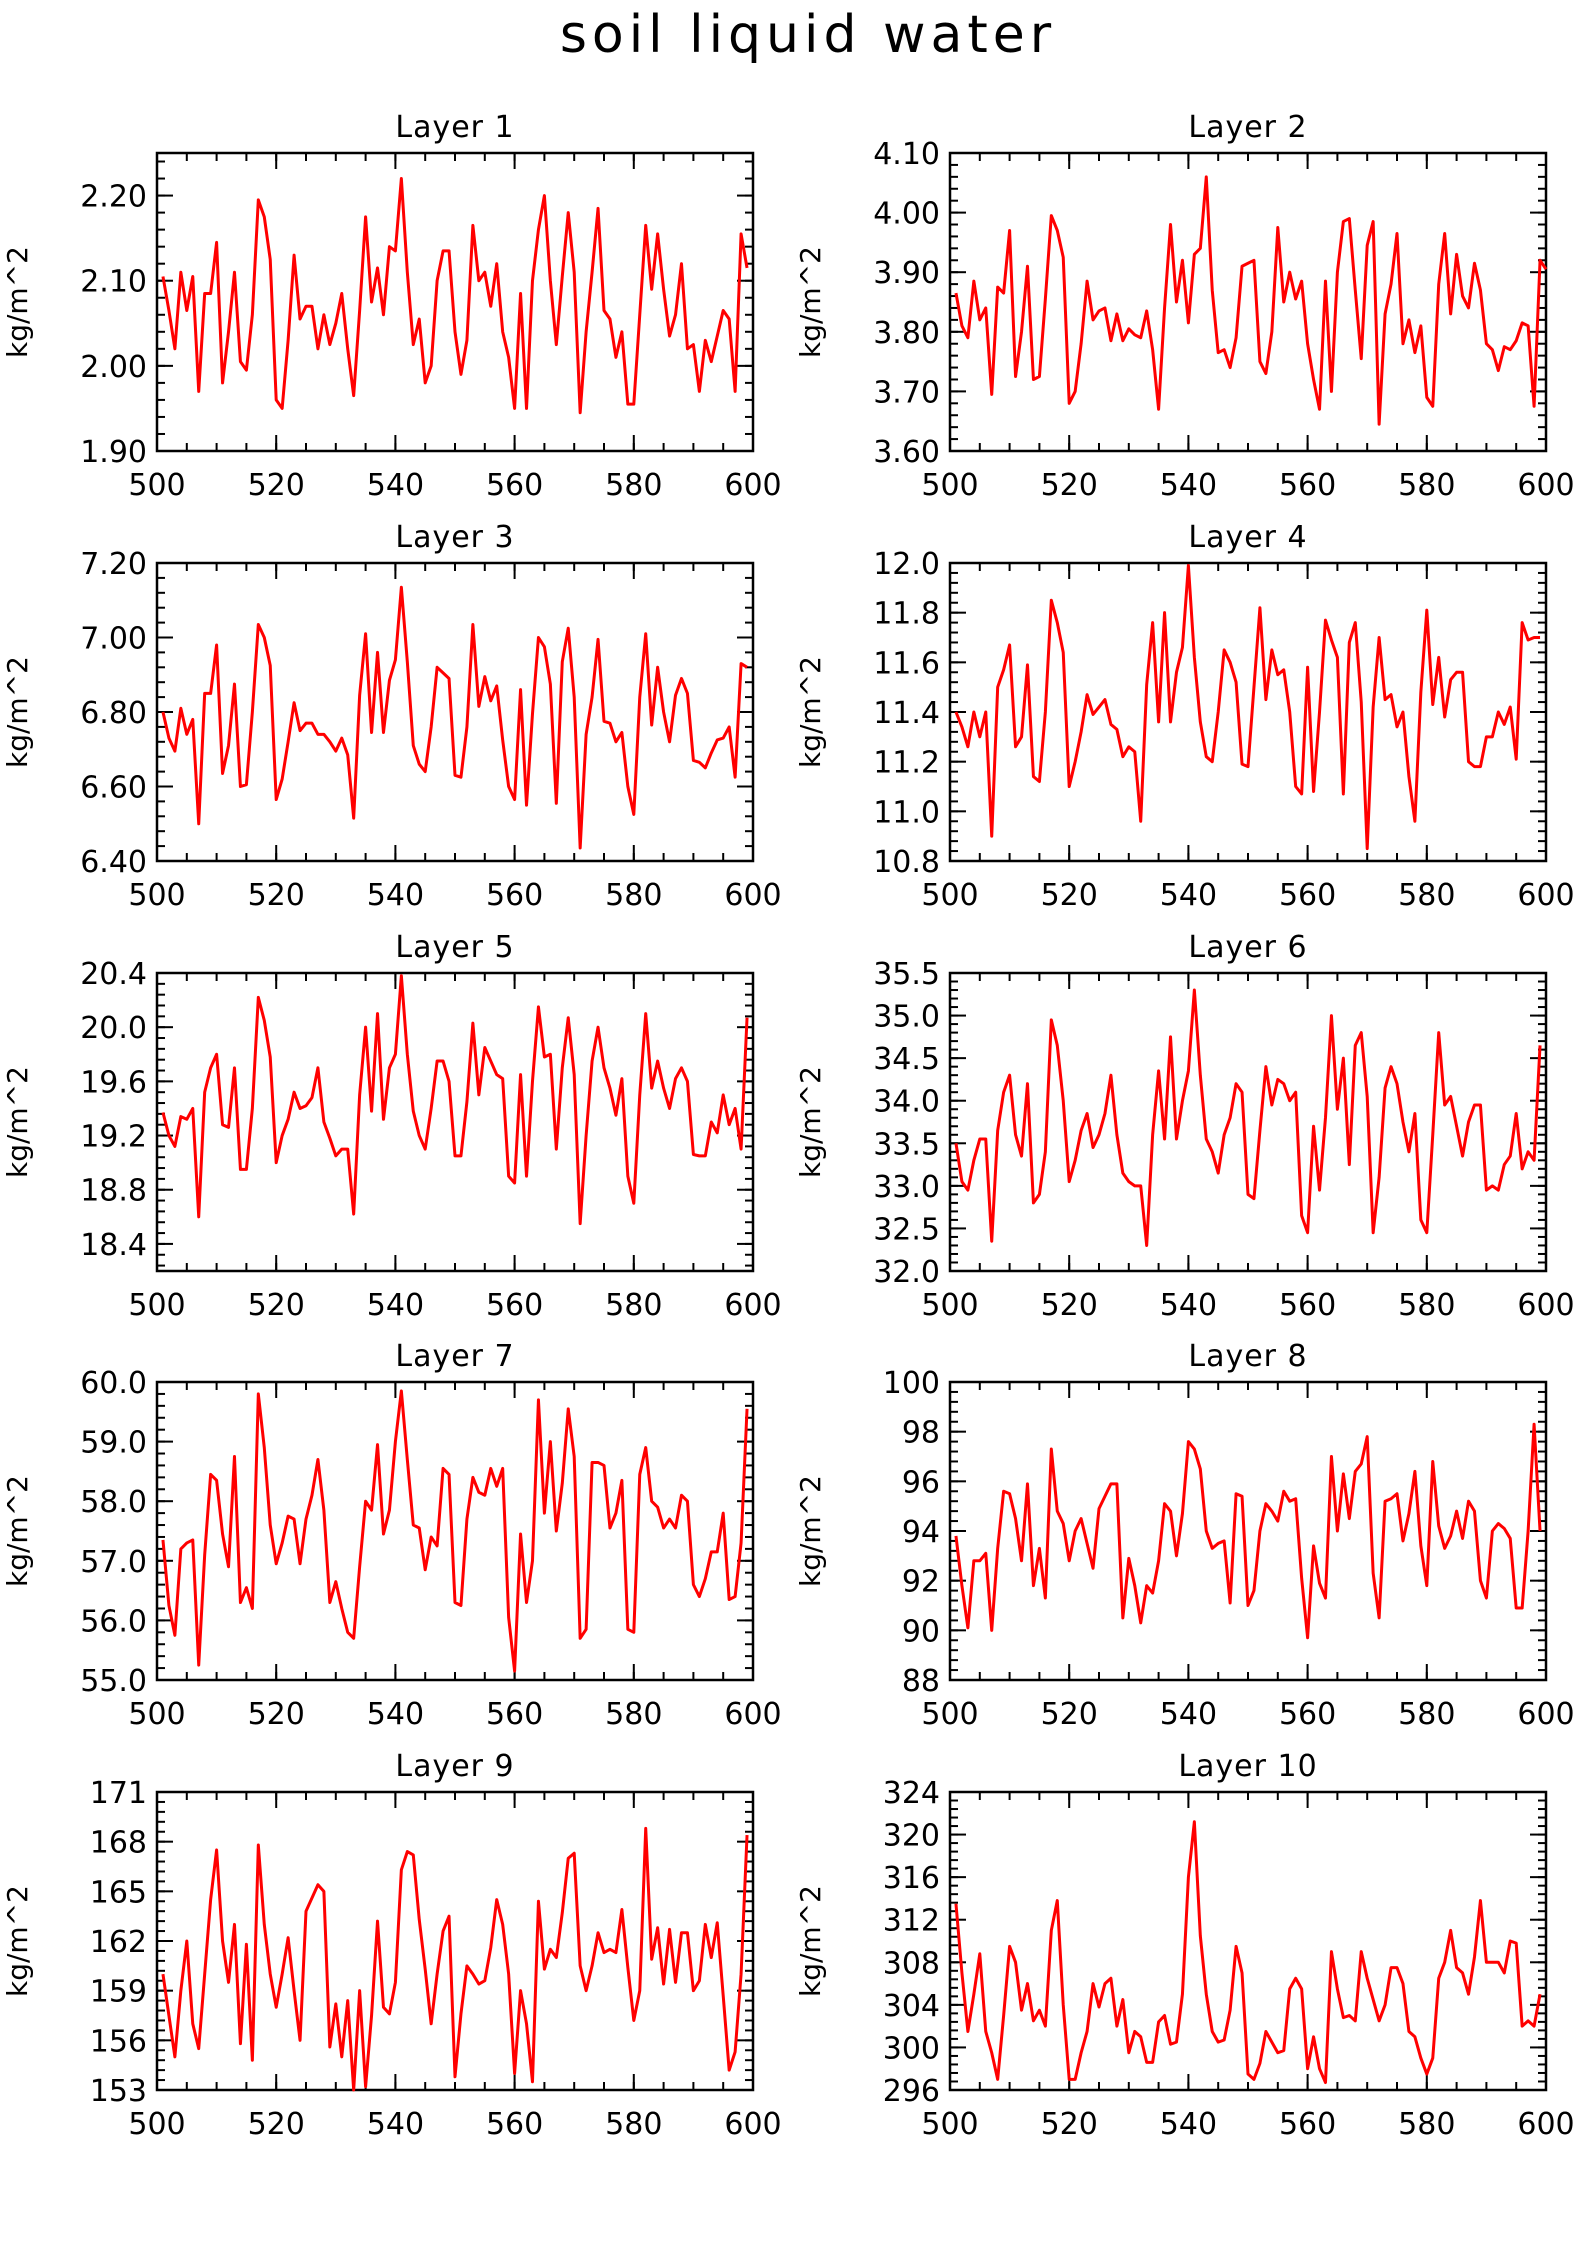  What do you see at coordinates (113, 1383) in the screenshot?
I see `y-tick-label: 60.0` at bounding box center [113, 1383].